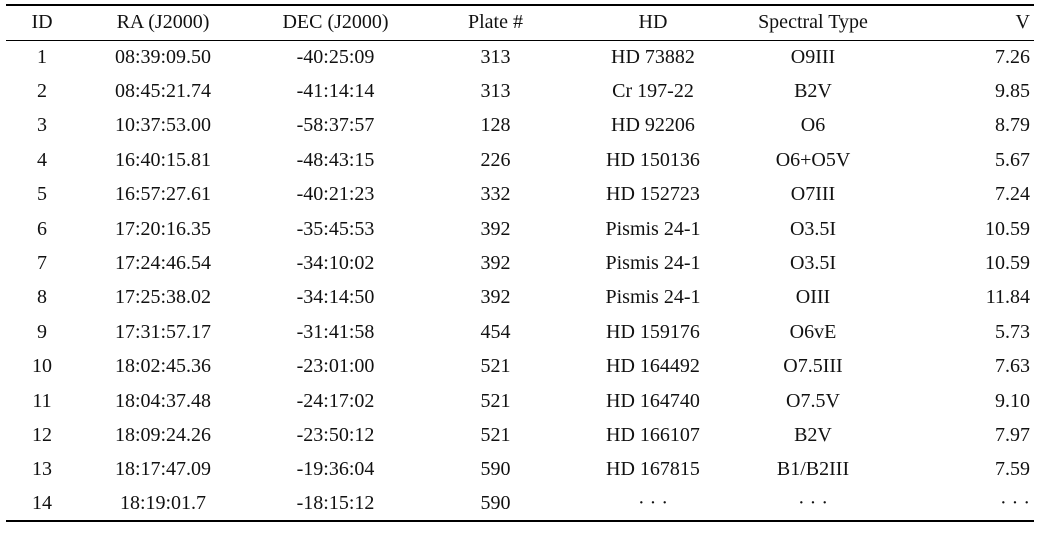  I want to click on table-cell: HD 159176, so click(653, 331).